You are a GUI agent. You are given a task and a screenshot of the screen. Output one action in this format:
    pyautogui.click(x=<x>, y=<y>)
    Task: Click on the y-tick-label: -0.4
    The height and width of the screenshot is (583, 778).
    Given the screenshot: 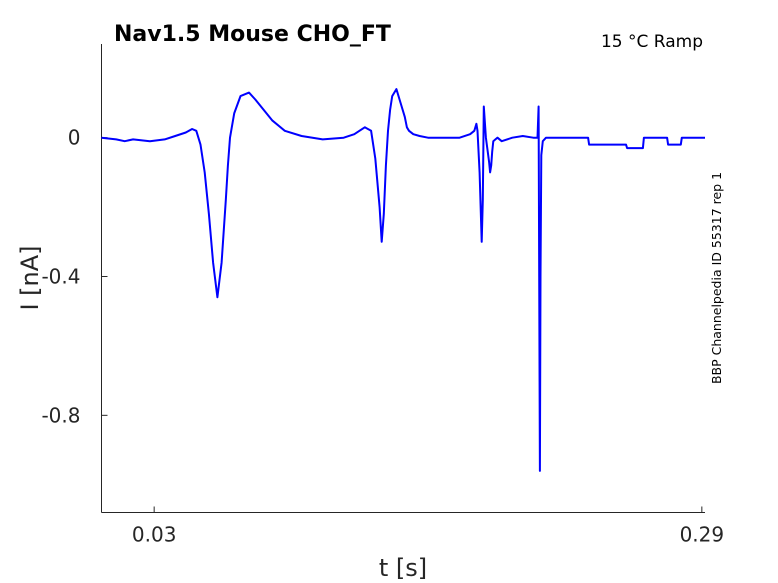 What is the action you would take?
    pyautogui.click(x=60, y=277)
    